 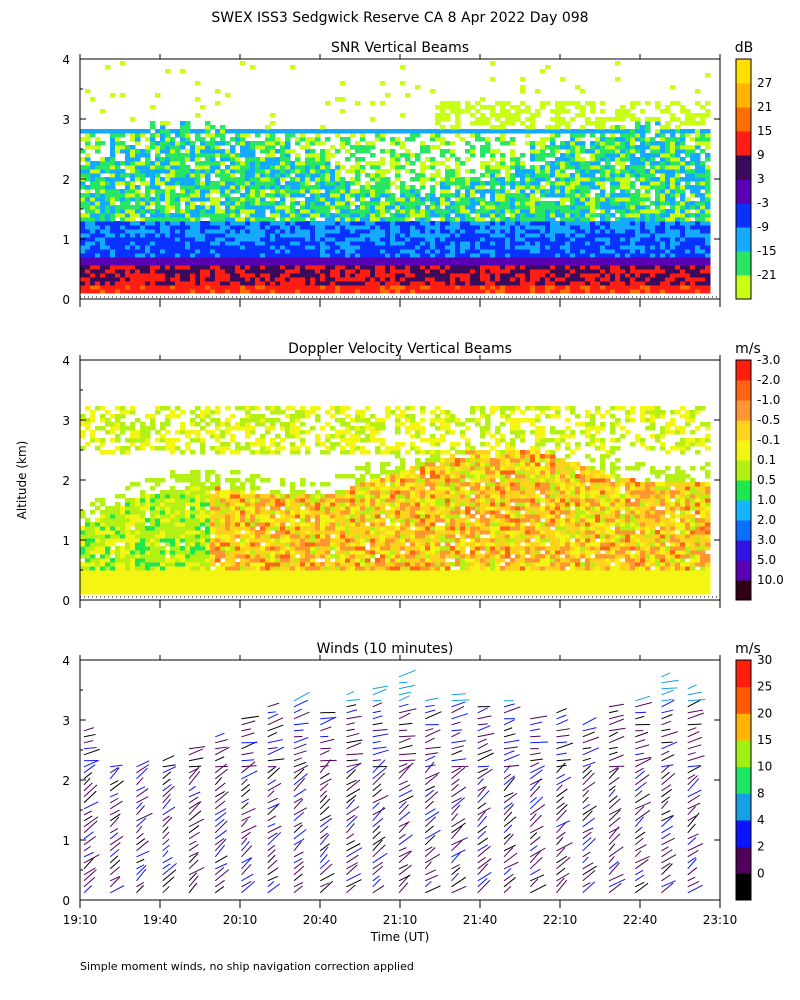 What do you see at coordinates (763, 203) in the screenshot?
I see `colorbar-label: -3` at bounding box center [763, 203].